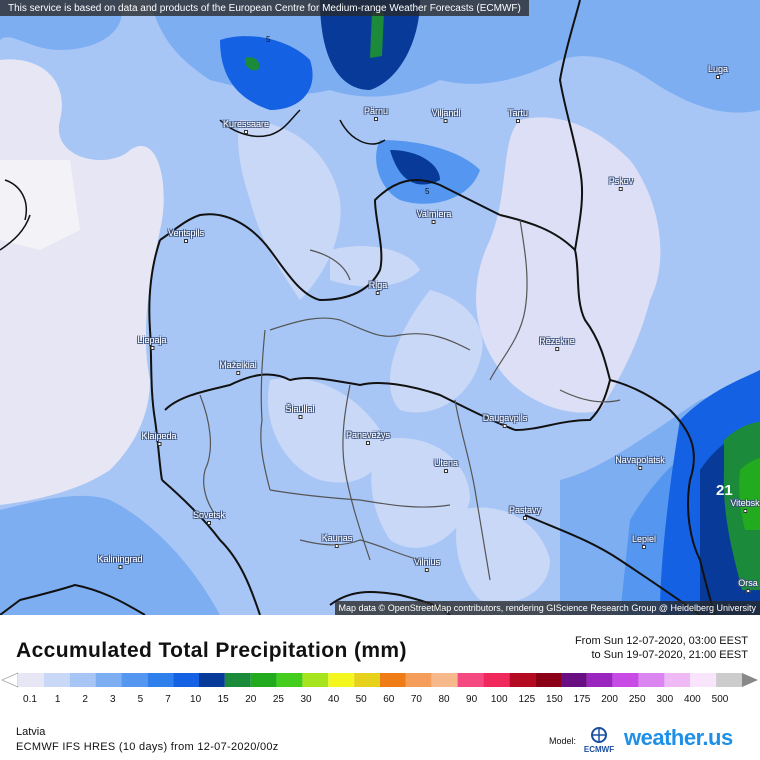  What do you see at coordinates (113, 699) in the screenshot?
I see `scale-tick-label: 3` at bounding box center [113, 699].